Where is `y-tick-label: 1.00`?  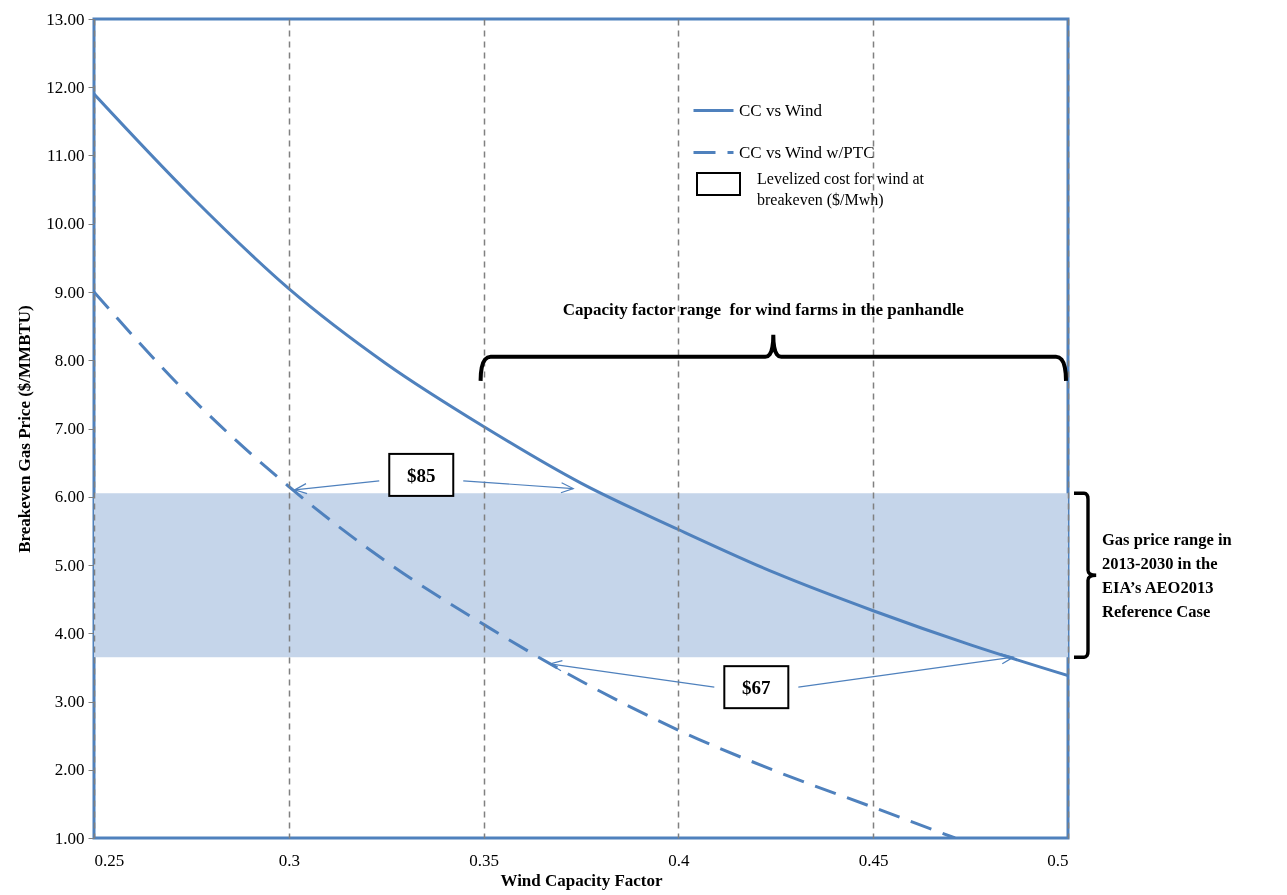 y-tick-label: 1.00 is located at coordinates (69, 838).